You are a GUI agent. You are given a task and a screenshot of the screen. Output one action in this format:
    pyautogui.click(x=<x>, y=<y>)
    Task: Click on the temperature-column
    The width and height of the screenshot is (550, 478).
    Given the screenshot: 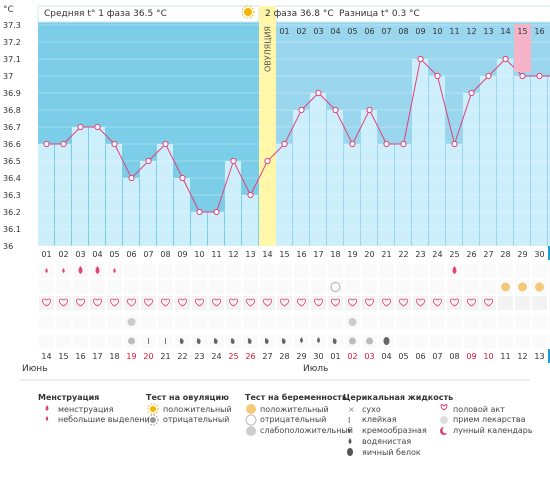 What is the action you would take?
    pyautogui.click(x=471, y=169)
    